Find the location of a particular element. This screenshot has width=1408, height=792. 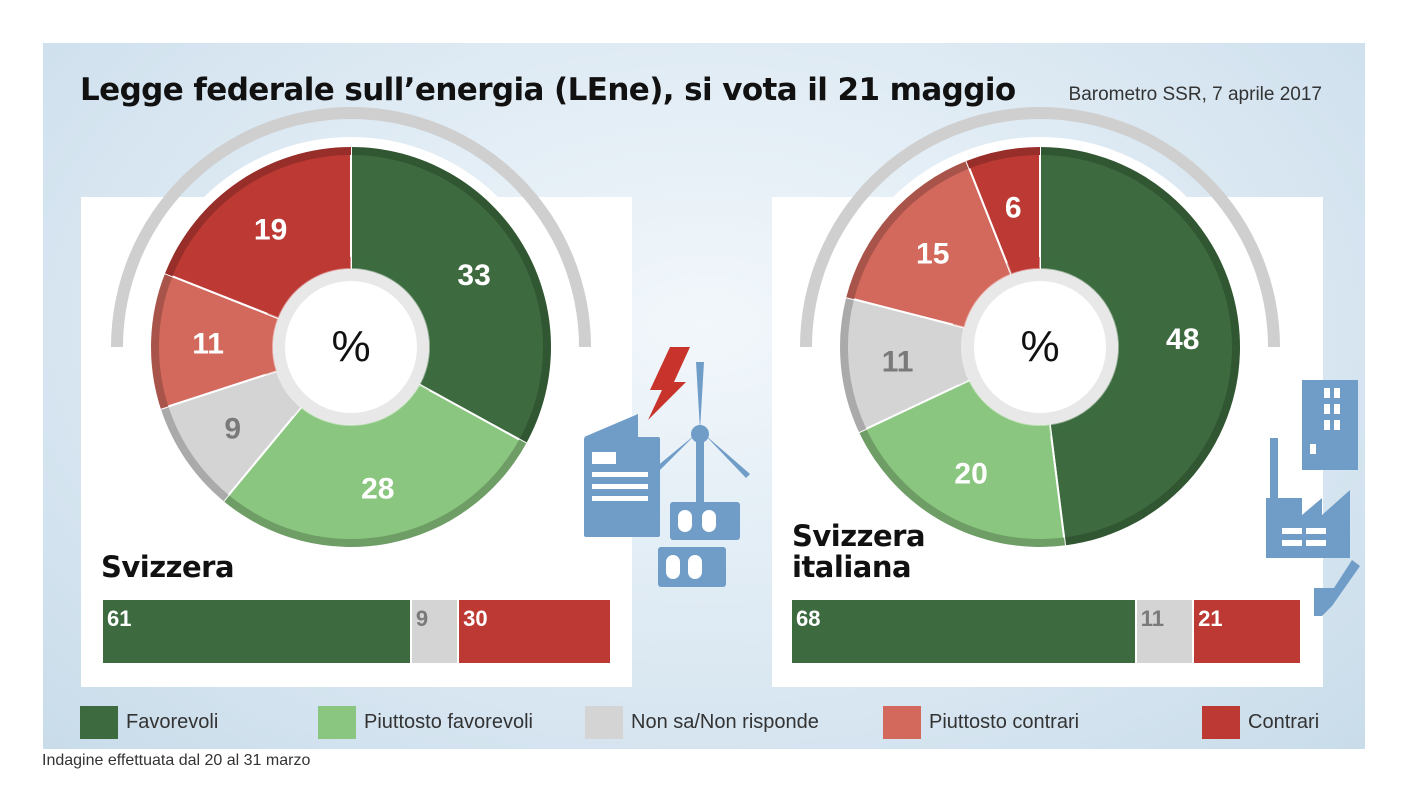

bar-label-favorevoli-svizzera: 61 is located at coordinates (119, 618).